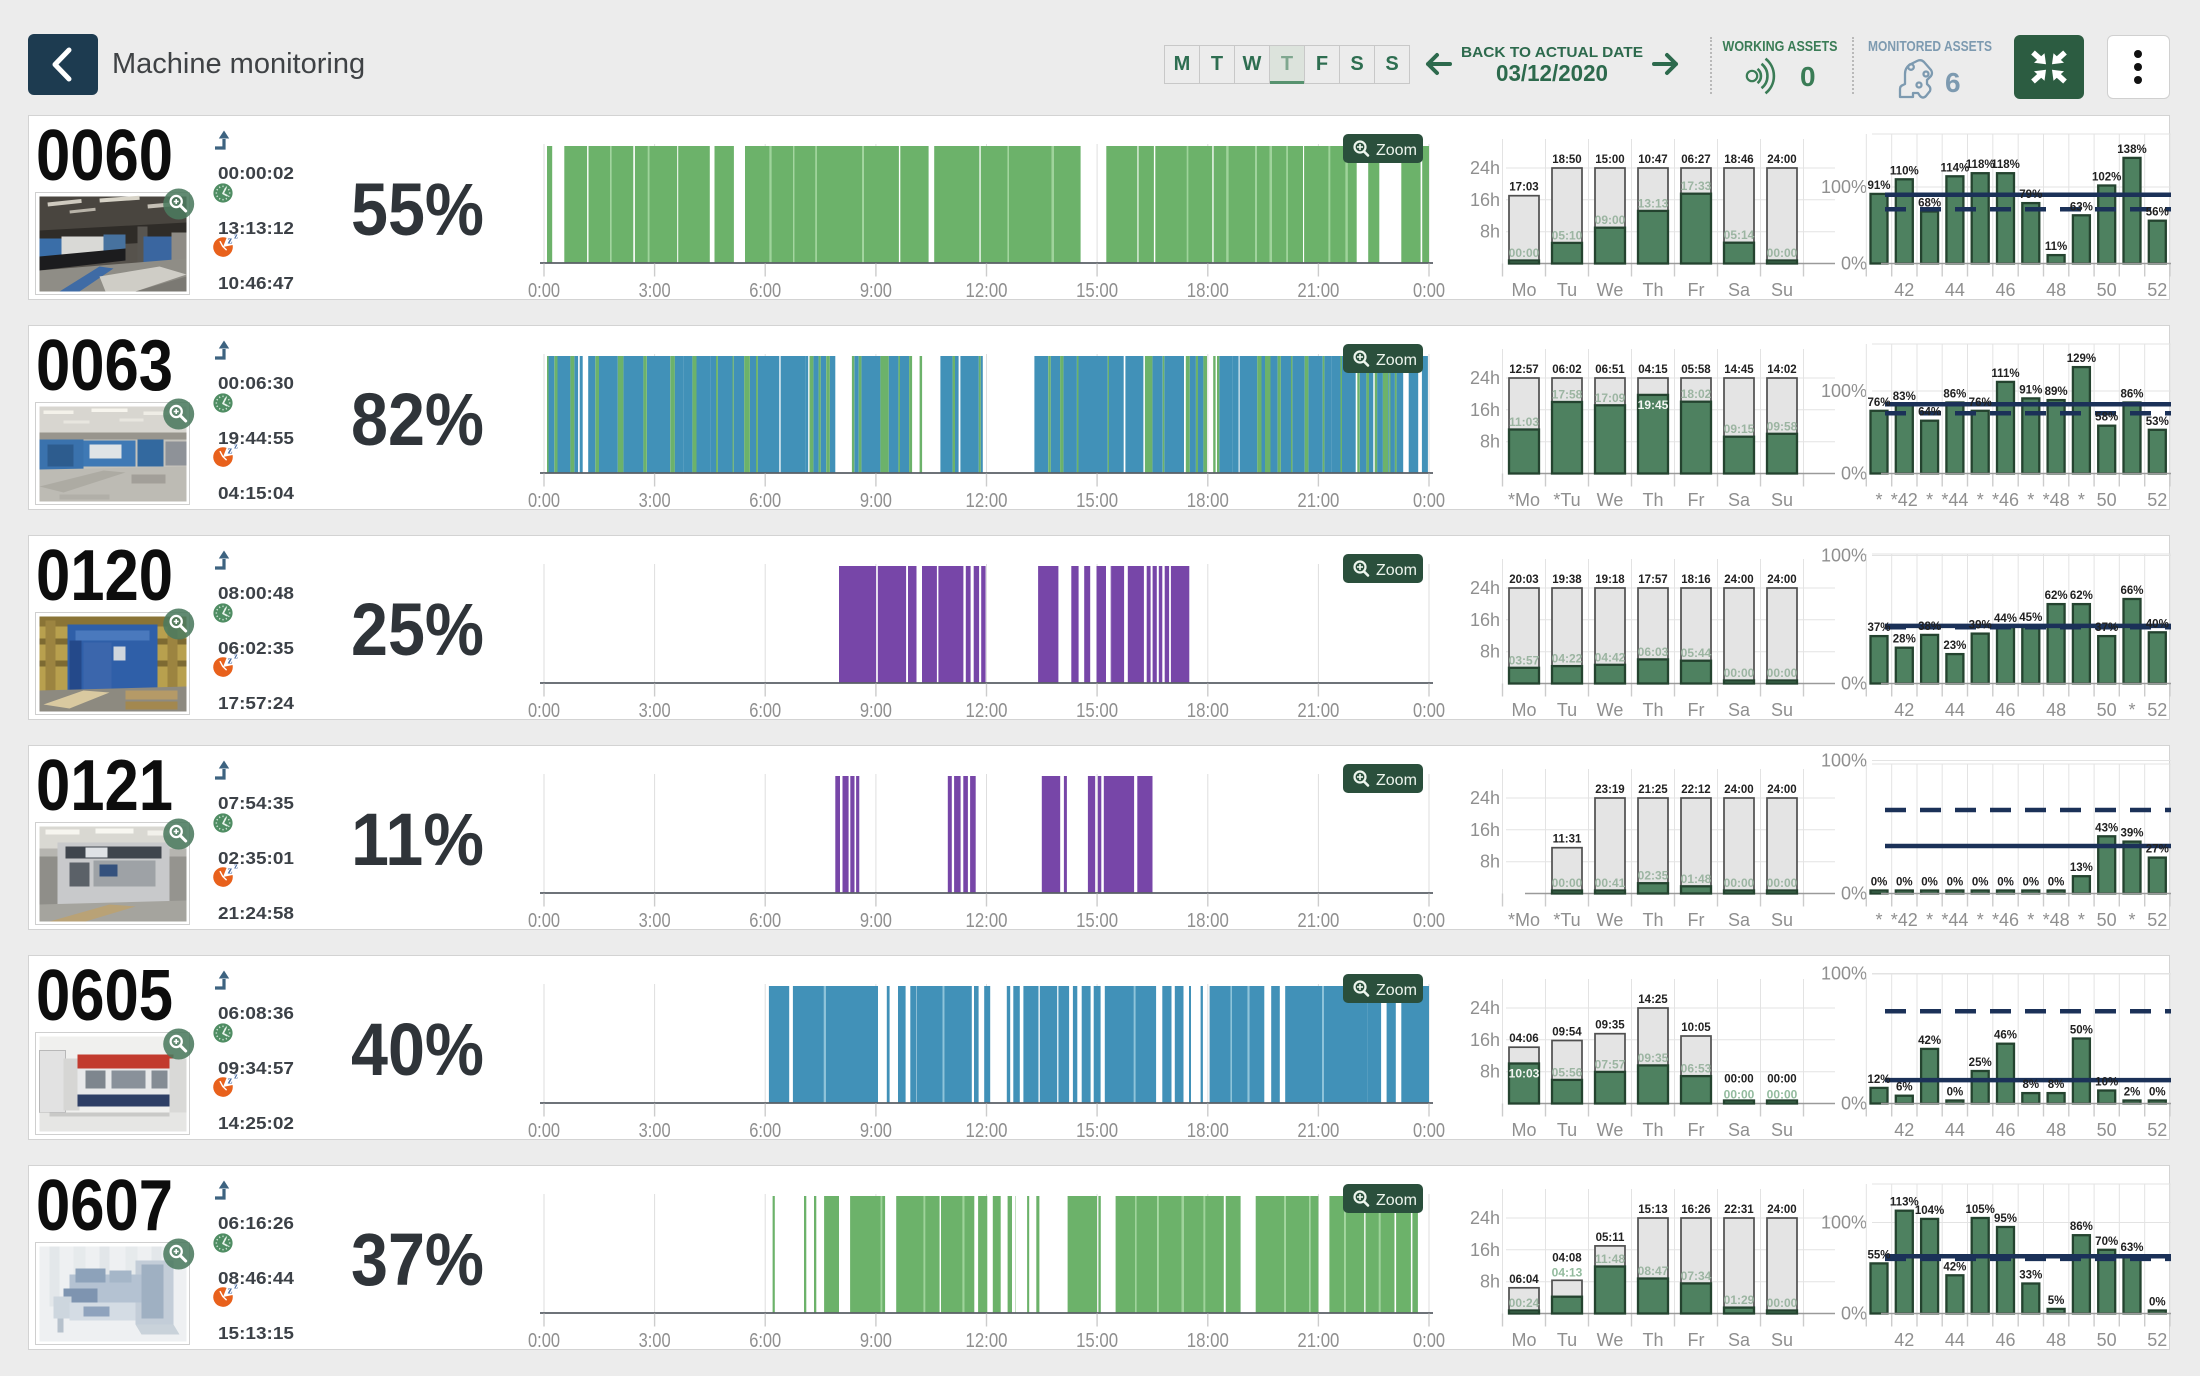 The width and height of the screenshot is (2200, 1376). I want to click on svg-text: 82%, so click(417, 419).